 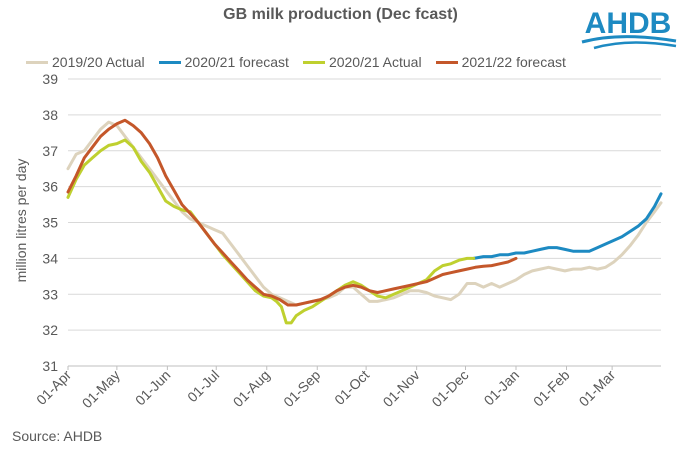 I want to click on x-tick-label: 01-Sep, so click(x=301, y=388).